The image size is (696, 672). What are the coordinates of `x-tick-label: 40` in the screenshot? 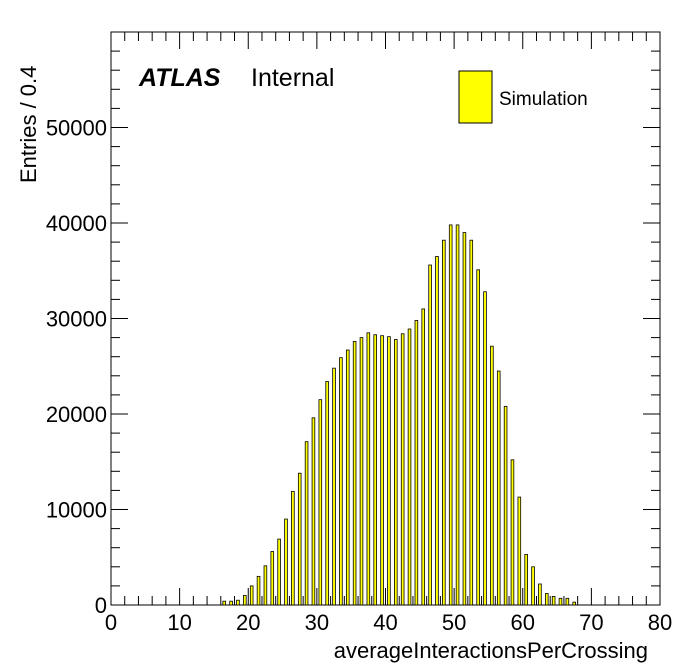 It's located at (385, 622).